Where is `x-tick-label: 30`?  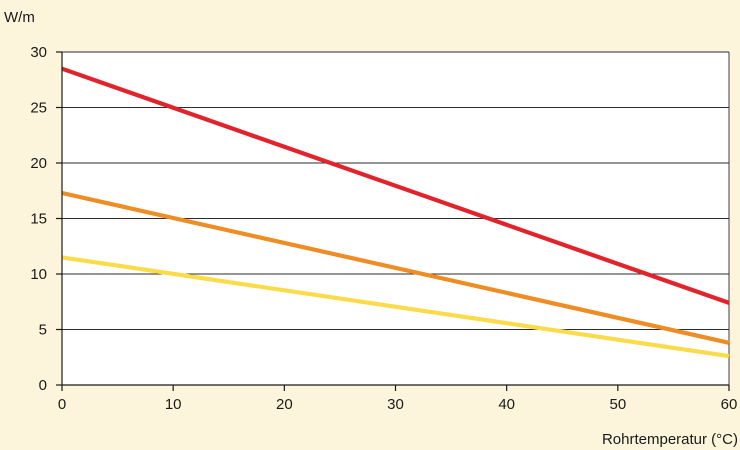 x-tick-label: 30 is located at coordinates (395, 404).